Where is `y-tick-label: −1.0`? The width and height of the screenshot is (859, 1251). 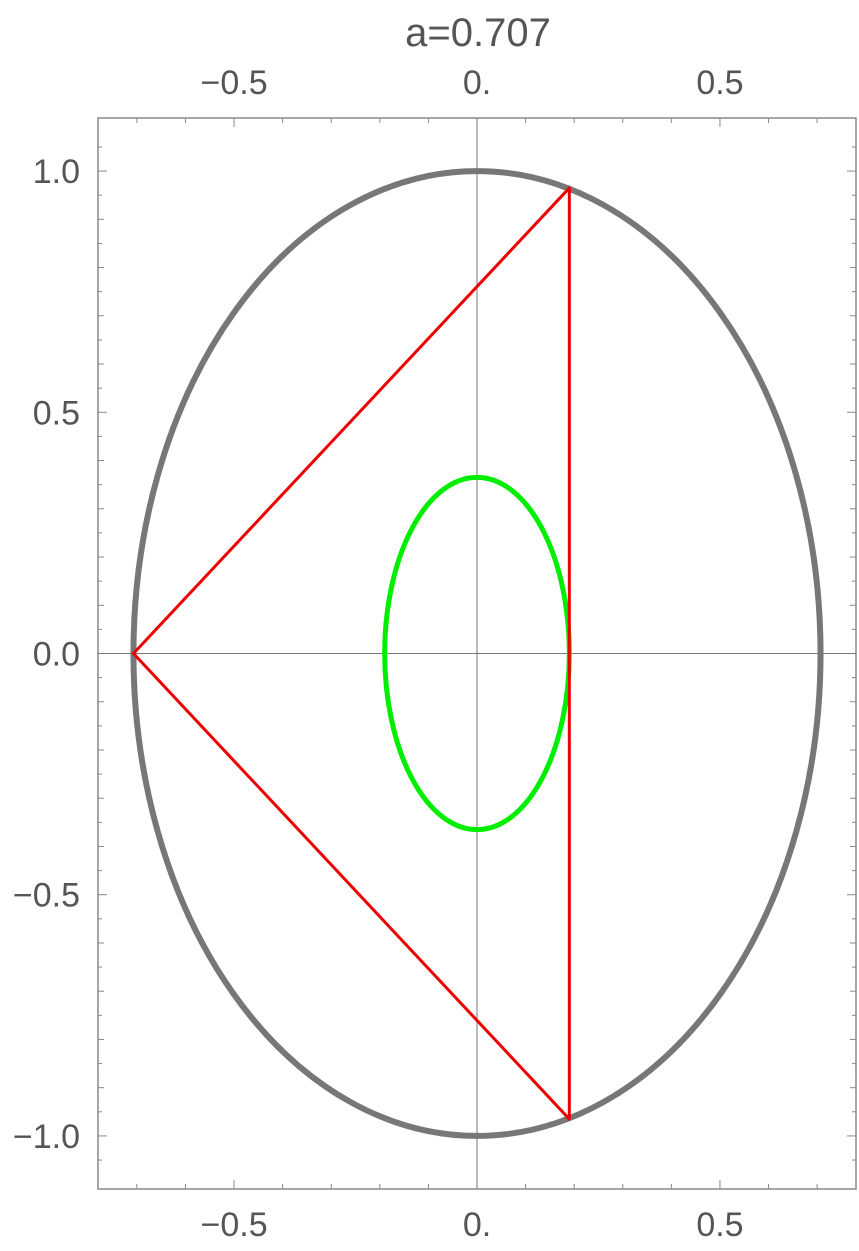 y-tick-label: −1.0 is located at coordinates (46, 1137).